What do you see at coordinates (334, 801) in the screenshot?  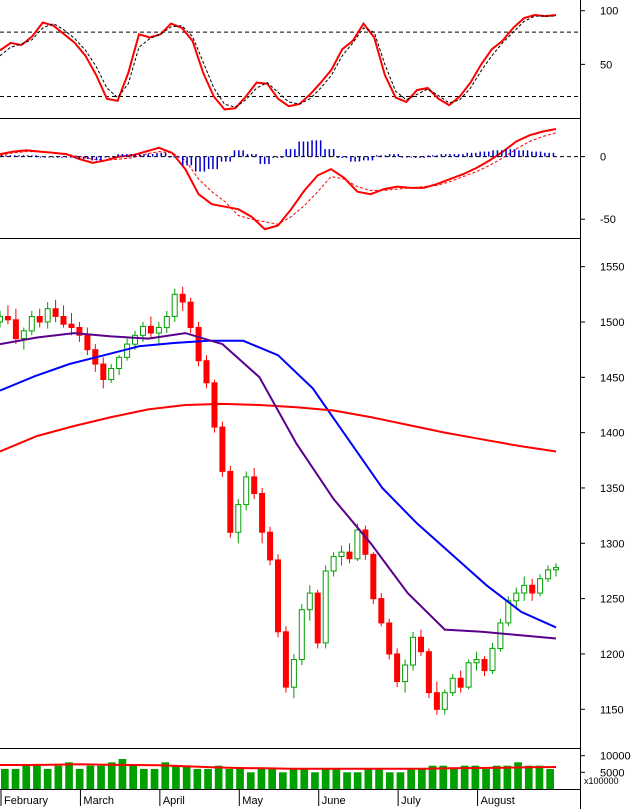 I see `month-label: June` at bounding box center [334, 801].